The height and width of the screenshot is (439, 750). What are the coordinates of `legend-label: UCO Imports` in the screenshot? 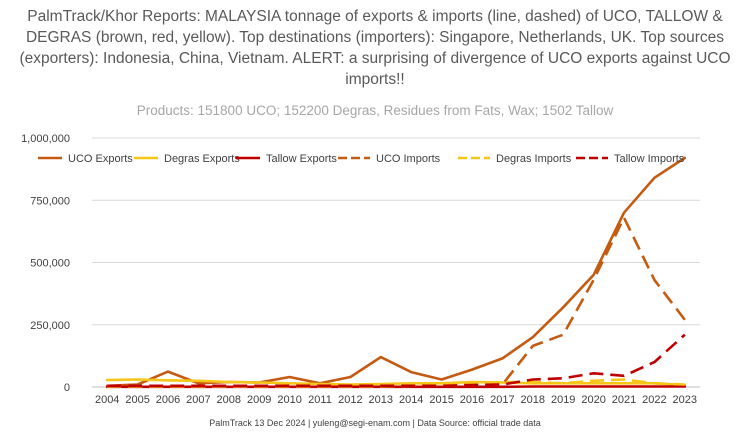 It's located at (408, 159).